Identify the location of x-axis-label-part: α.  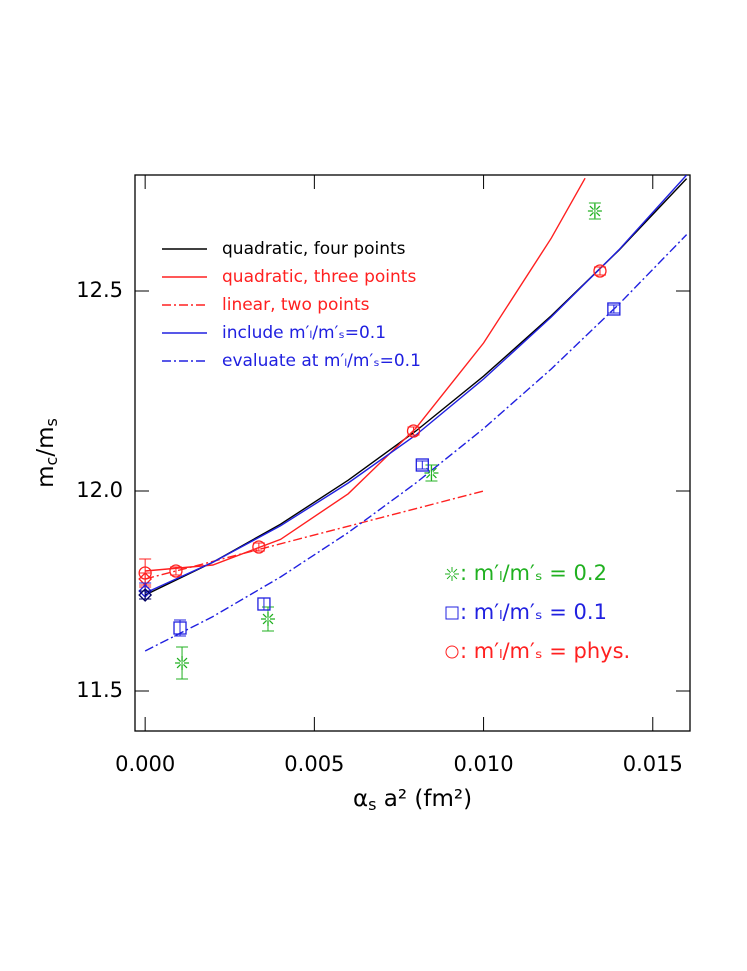
(360, 799).